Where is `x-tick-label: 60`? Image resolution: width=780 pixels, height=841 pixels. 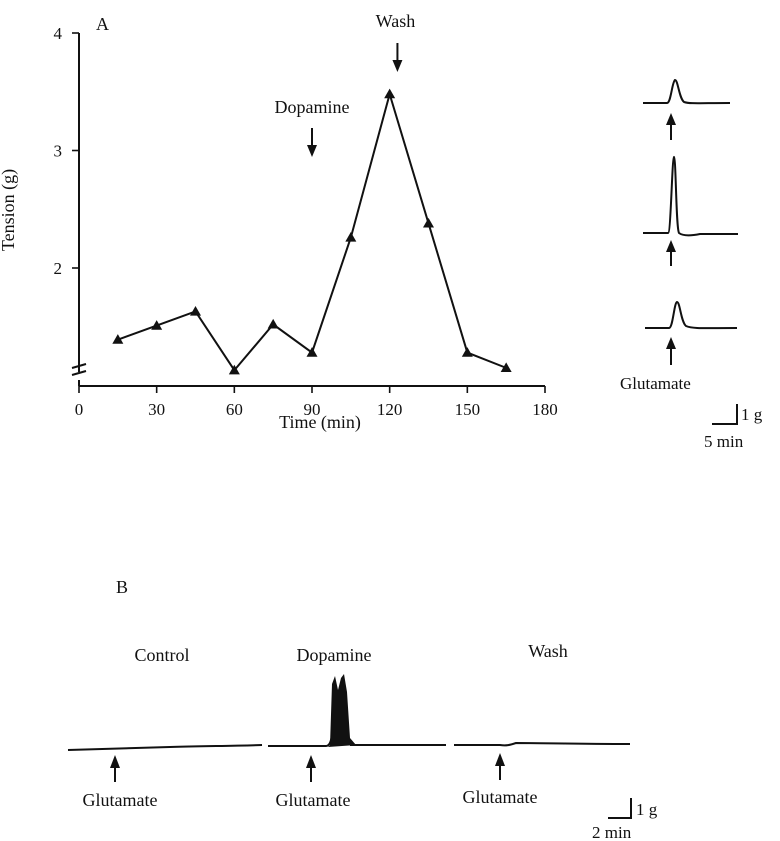
x-tick-label: 60 is located at coordinates (234, 409).